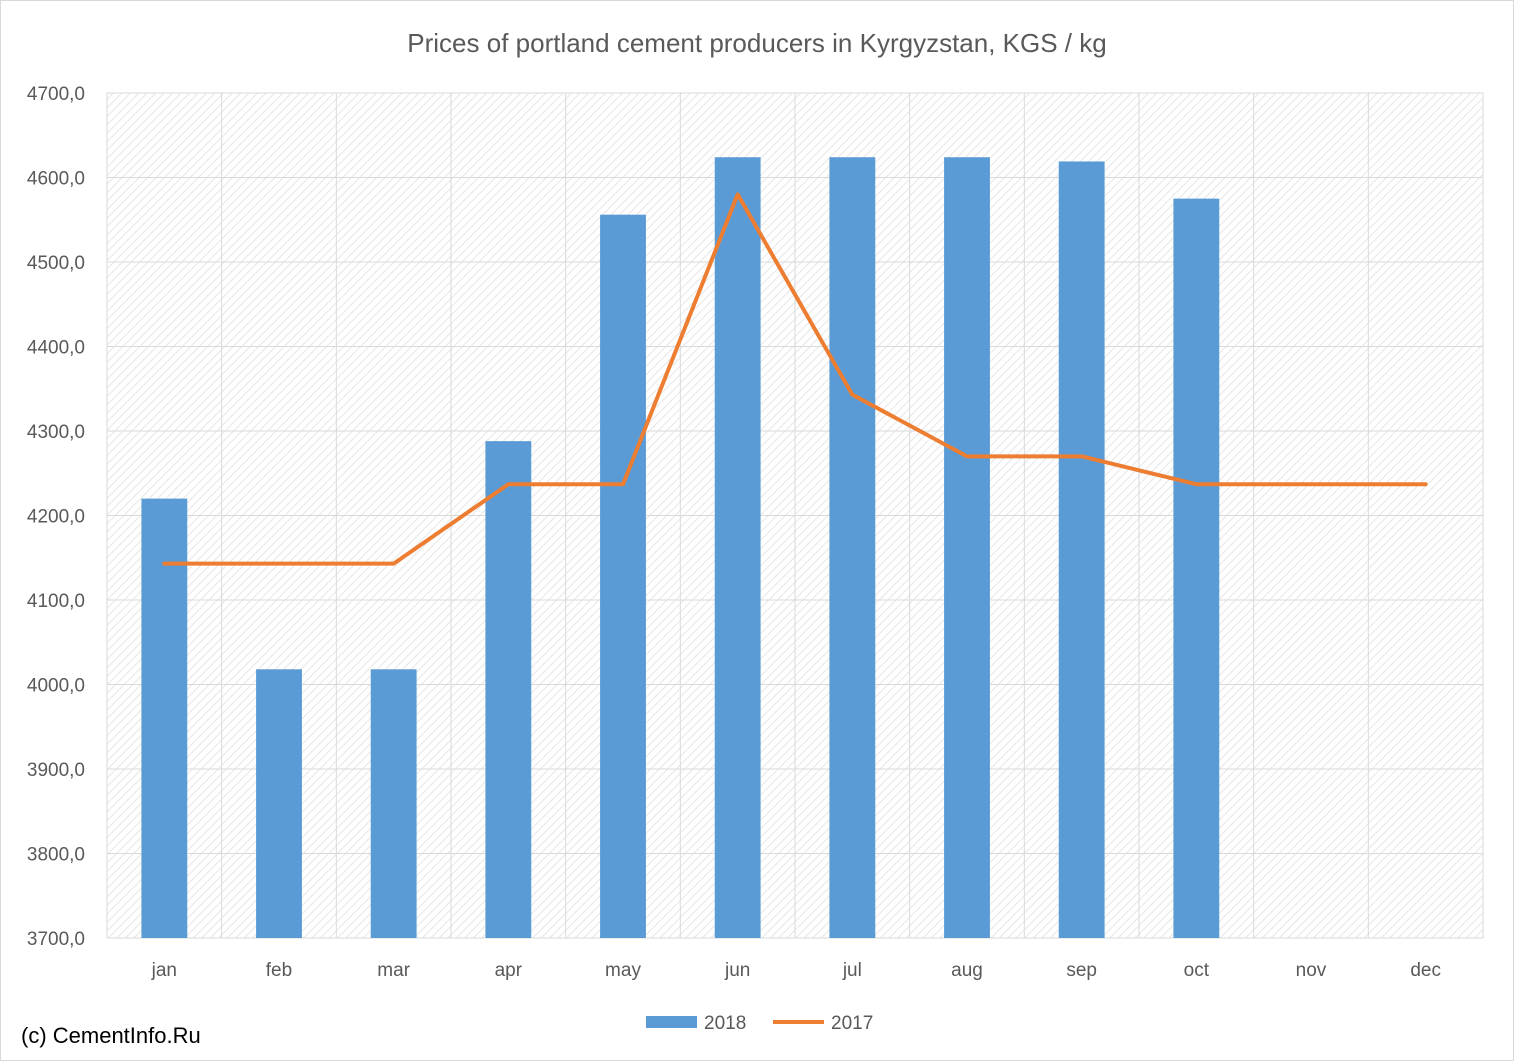 The image size is (1514, 1061). Describe the element at coordinates (164, 718) in the screenshot. I see `bar-jan` at that location.